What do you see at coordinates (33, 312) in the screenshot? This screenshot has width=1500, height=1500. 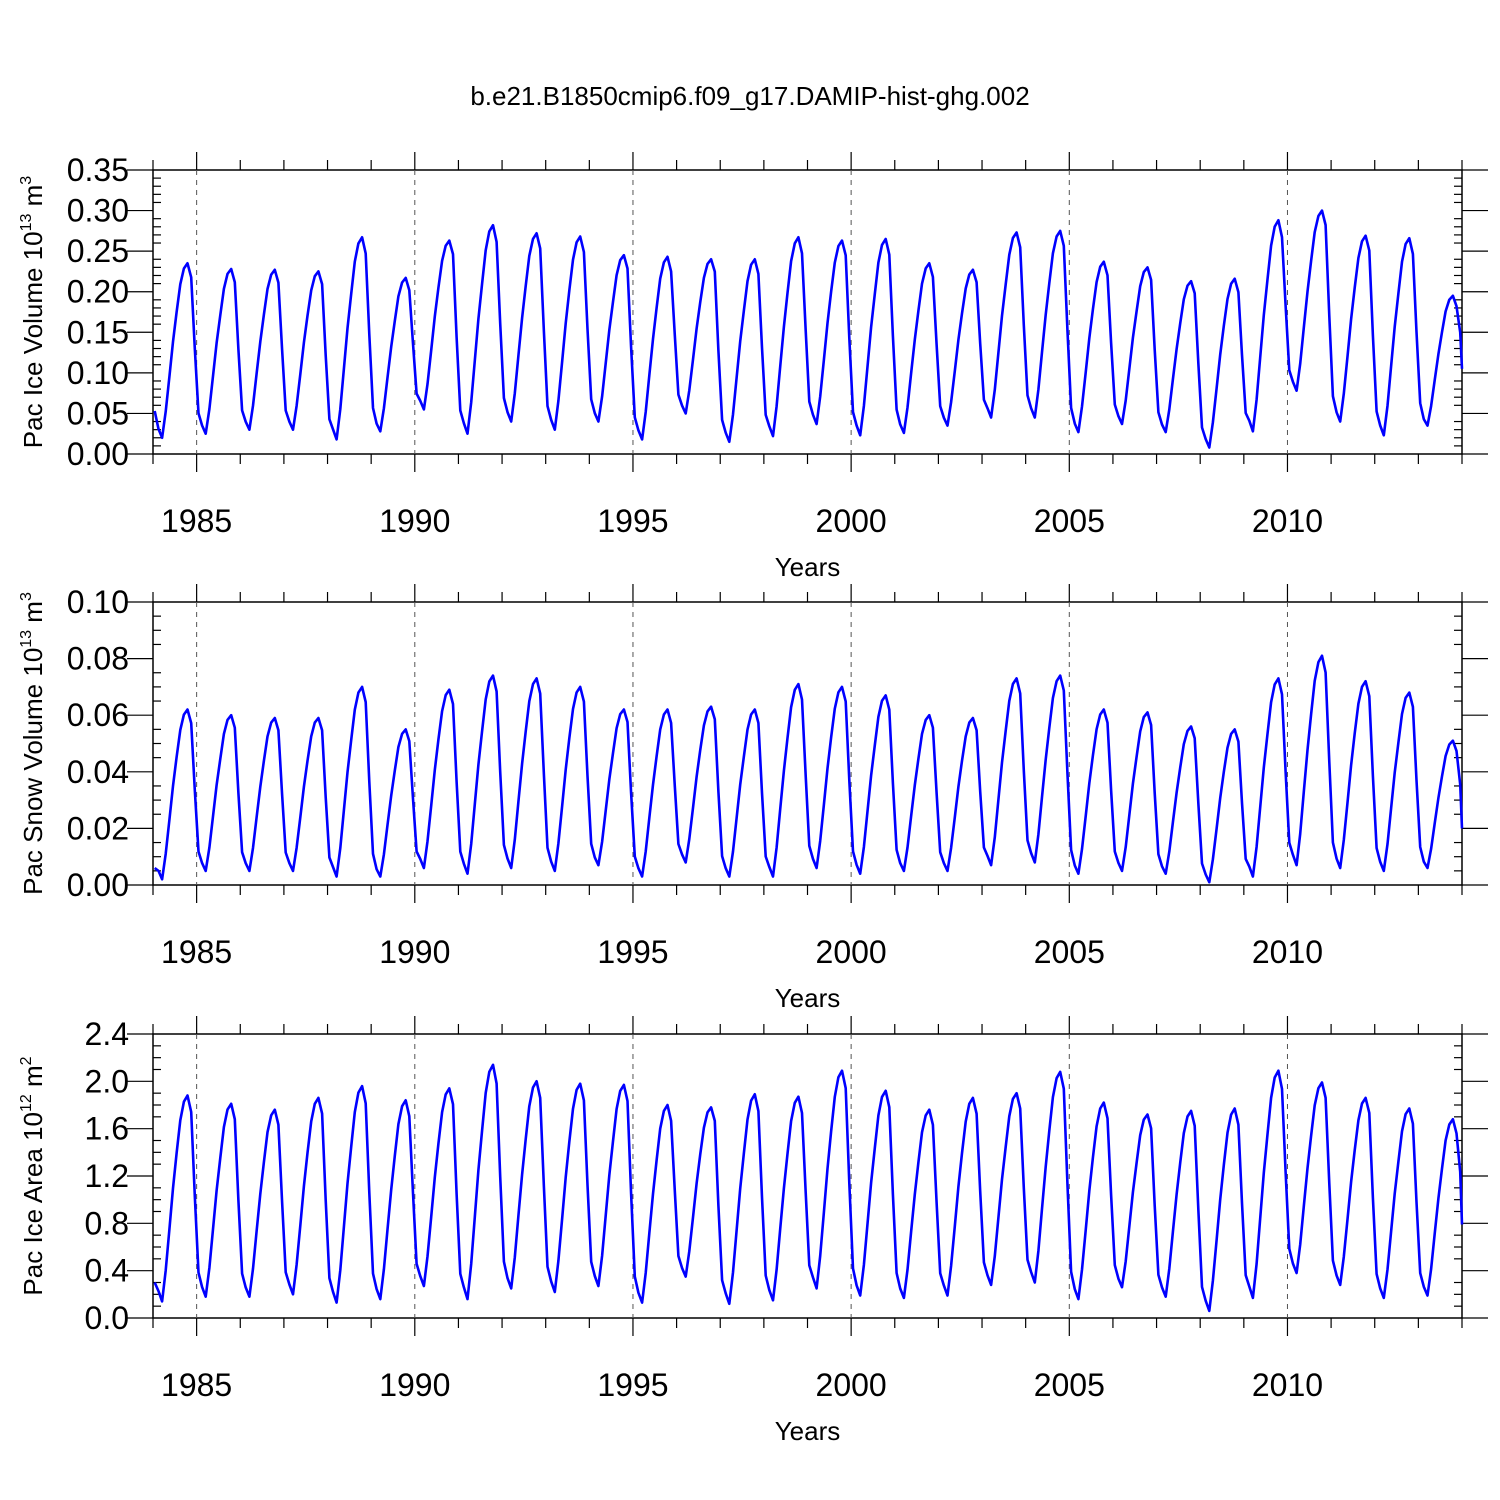 I see `y-axis-title: Pac Ice Volume 1013 m3` at bounding box center [33, 312].